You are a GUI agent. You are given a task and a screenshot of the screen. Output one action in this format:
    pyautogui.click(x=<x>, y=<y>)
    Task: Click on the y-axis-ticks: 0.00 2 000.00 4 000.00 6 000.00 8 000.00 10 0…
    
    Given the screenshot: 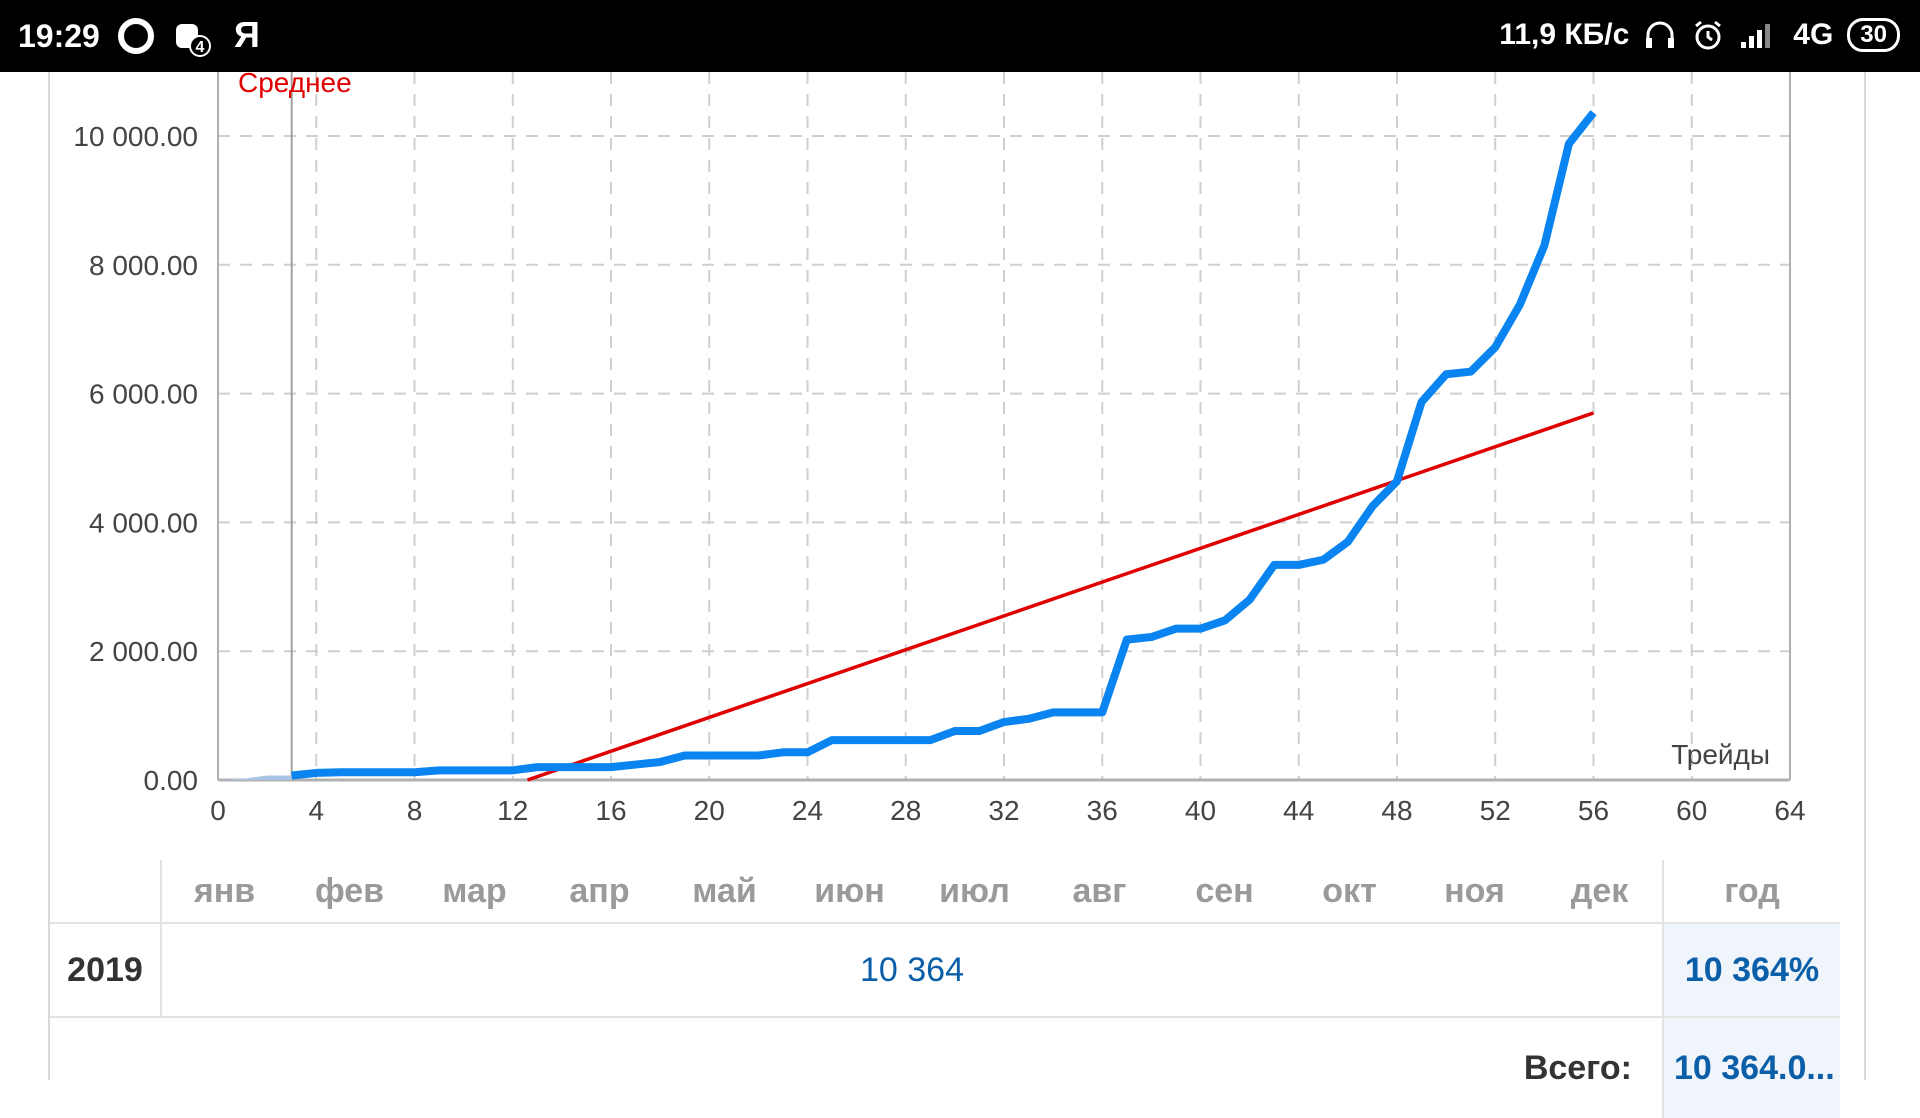 What is the action you would take?
    pyautogui.click(x=135, y=458)
    